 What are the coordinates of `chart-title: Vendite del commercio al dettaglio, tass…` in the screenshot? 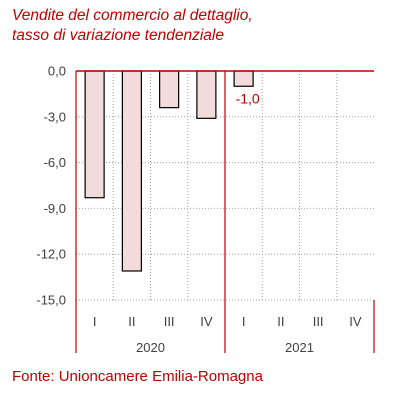 It's located at (132, 26).